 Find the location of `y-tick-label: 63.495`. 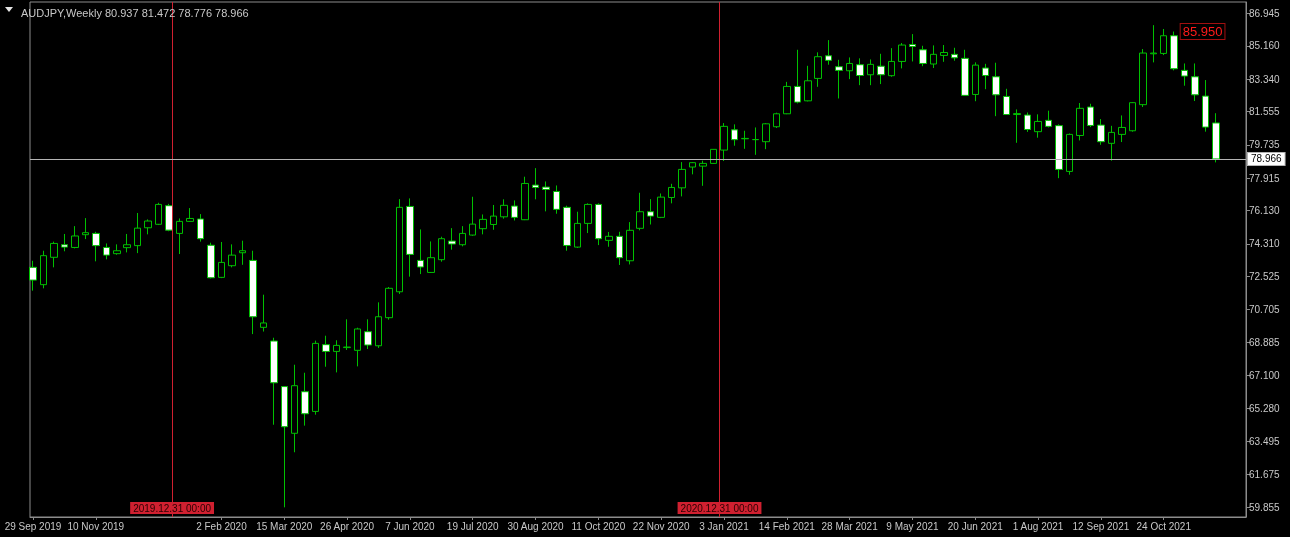

y-tick-label: 63.495 is located at coordinates (1265, 441).